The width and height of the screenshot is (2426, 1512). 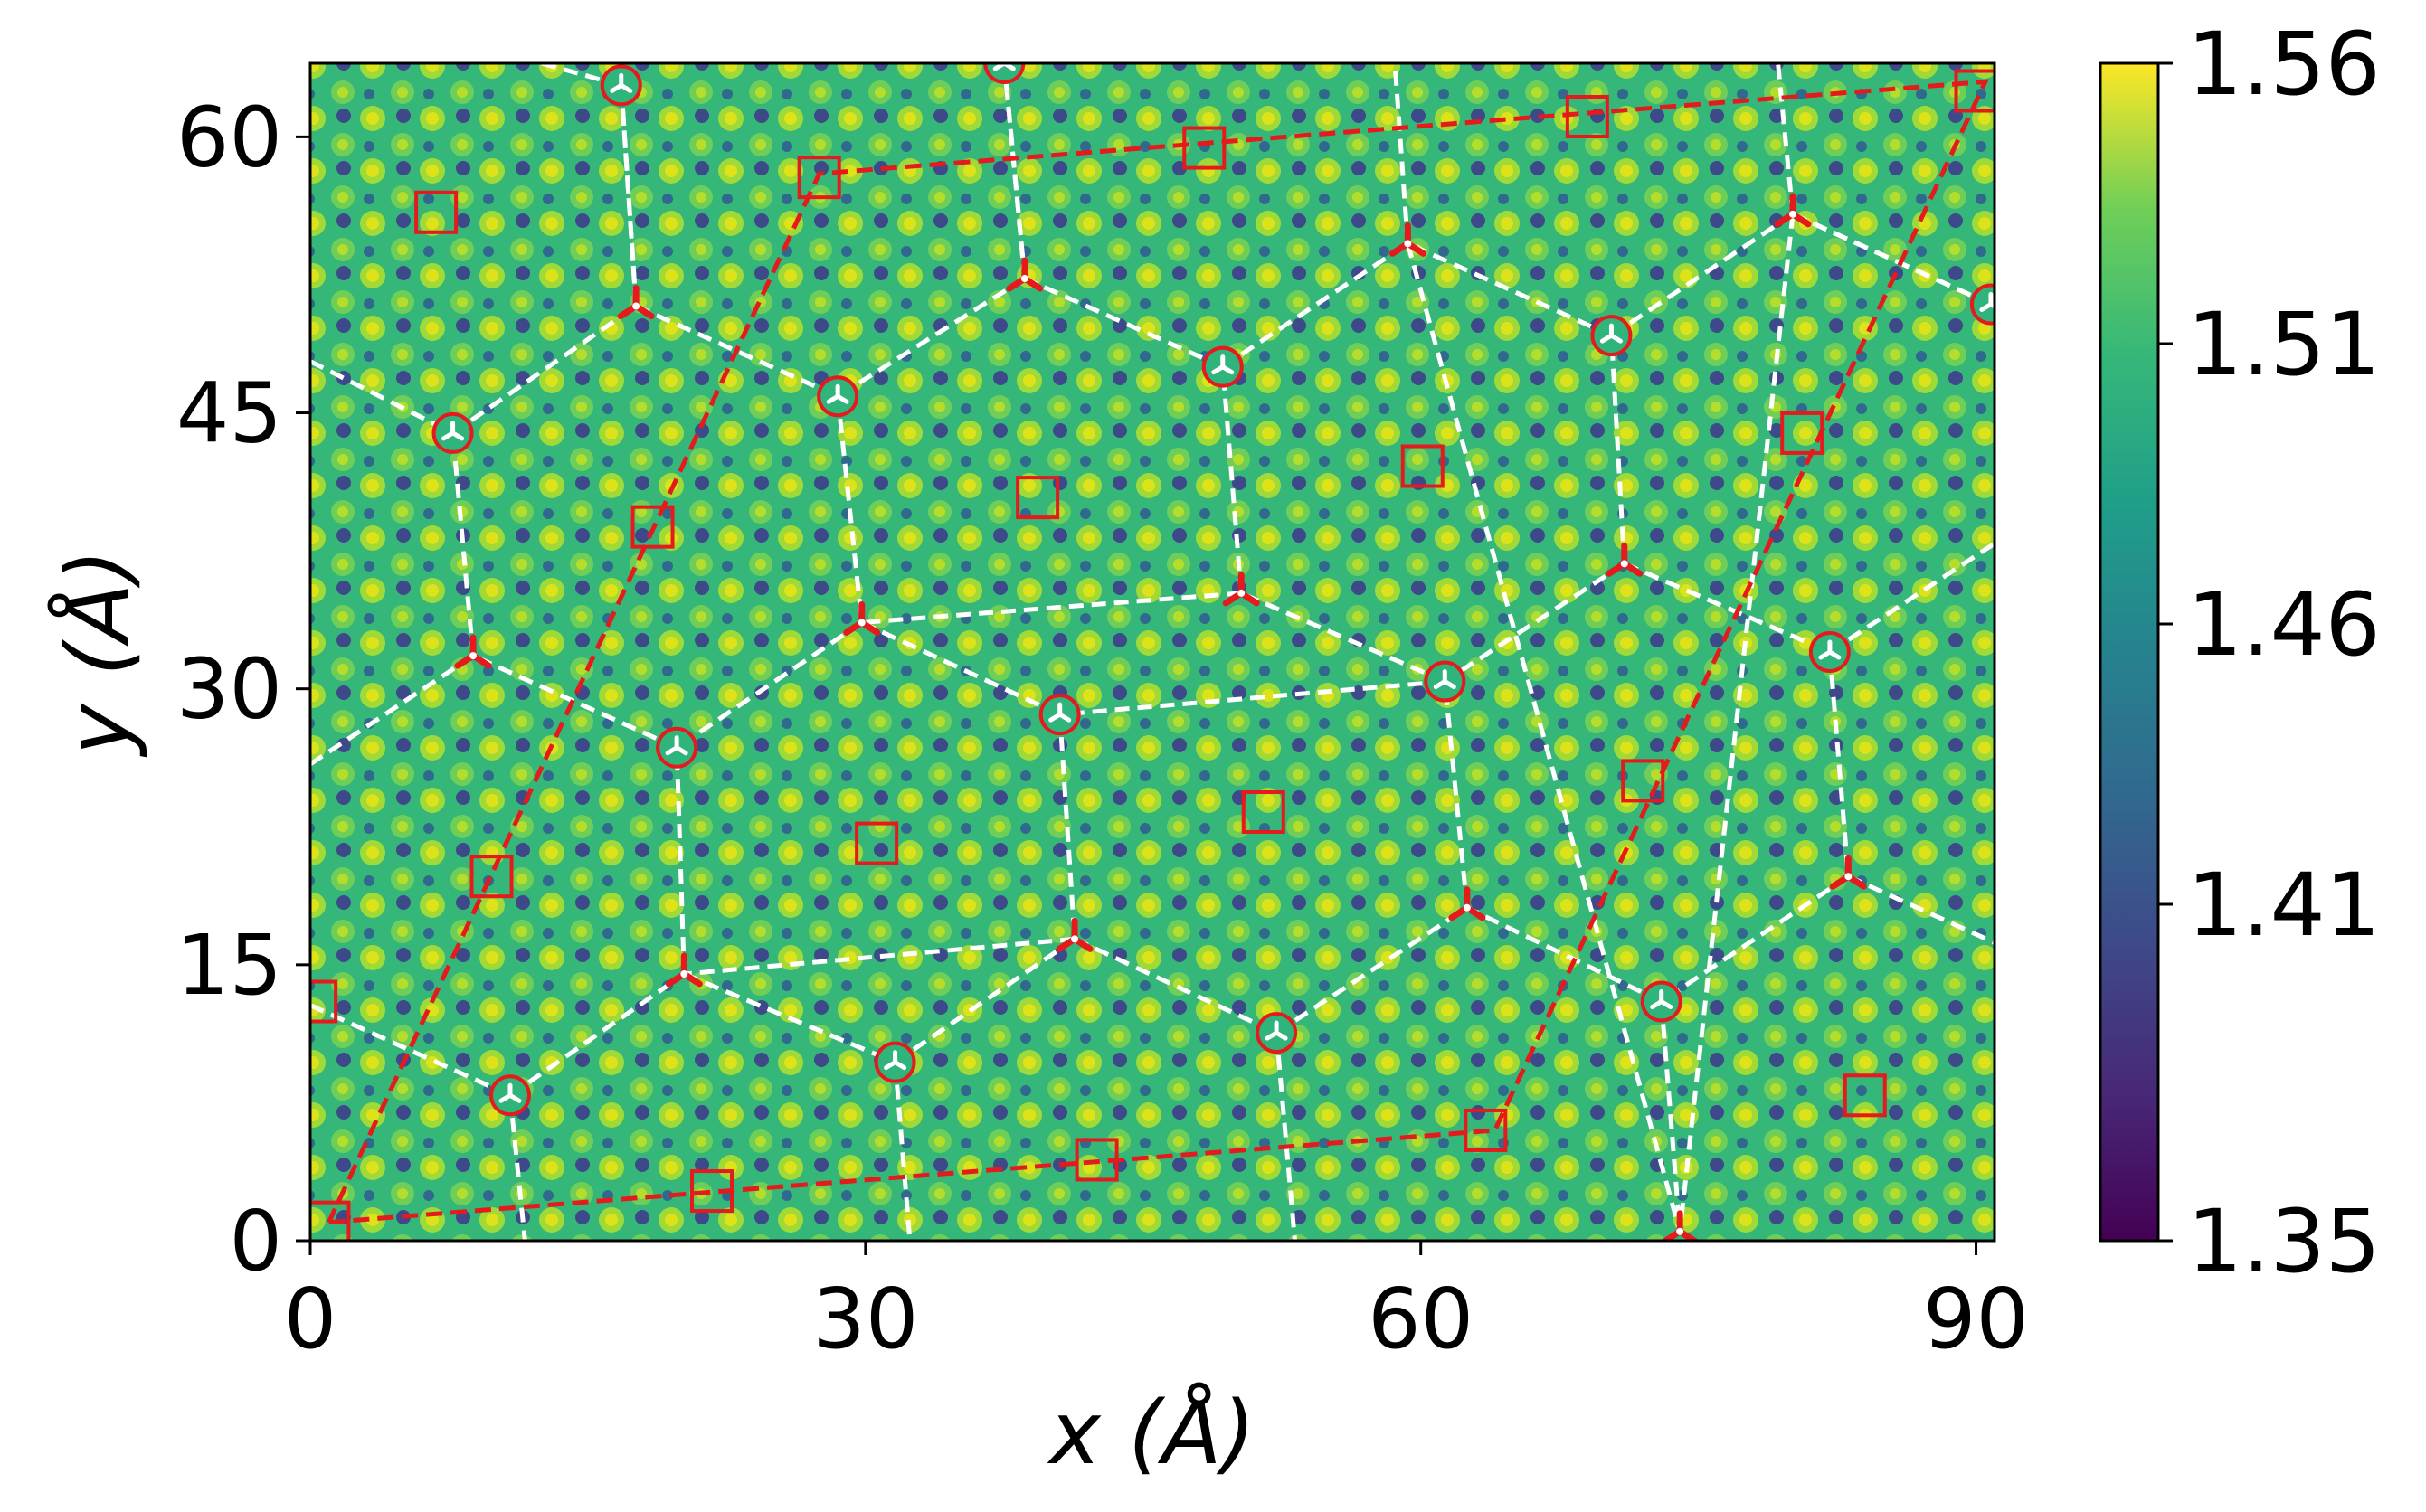 I want to click on y-tick-label: 30, so click(x=229, y=689).